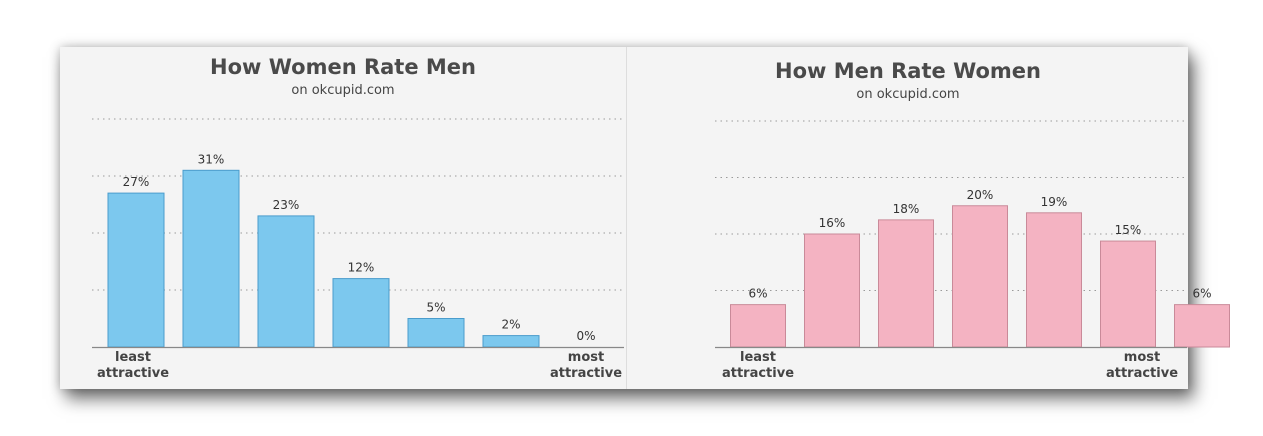 Image resolution: width=1263 pixels, height=436 pixels. What do you see at coordinates (211, 159) in the screenshot?
I see `bar-value-label-2: 31%` at bounding box center [211, 159].